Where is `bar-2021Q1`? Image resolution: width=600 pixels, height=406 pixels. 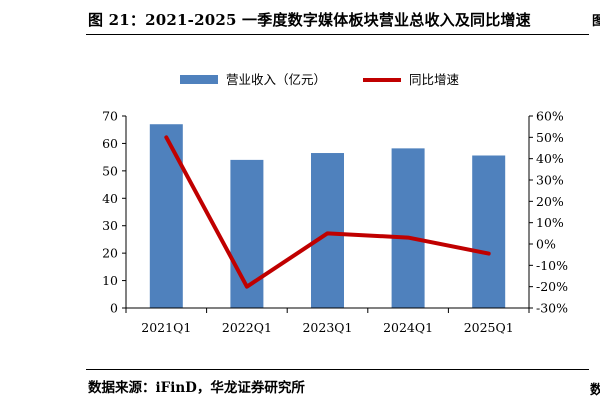 bar-2021Q1 is located at coordinates (166, 216).